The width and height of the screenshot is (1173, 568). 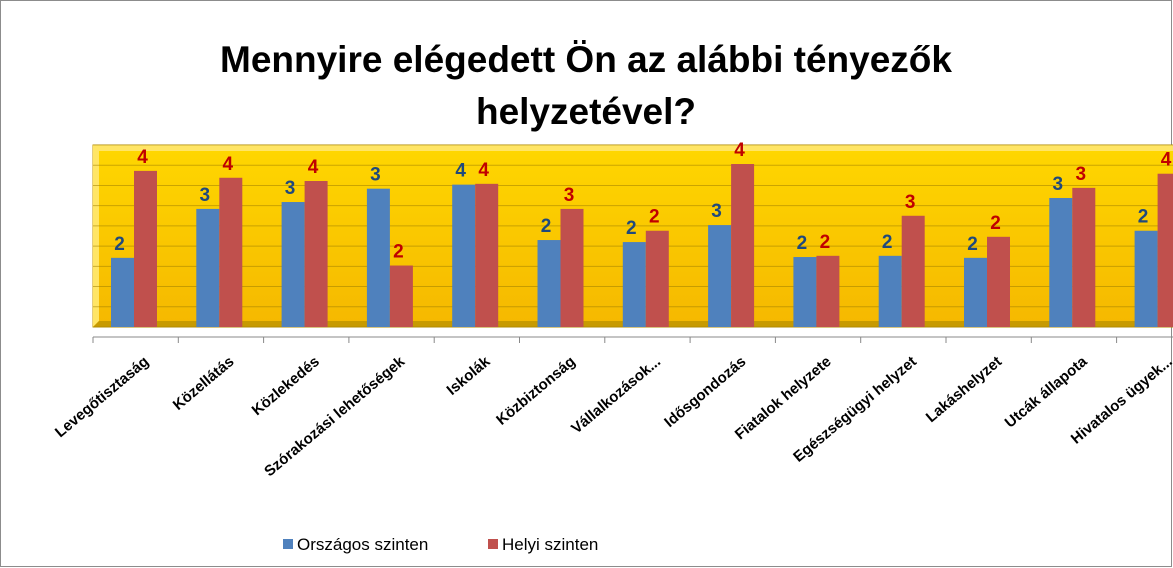 I want to click on legend-label: Helyi szinten, so click(x=550, y=544).